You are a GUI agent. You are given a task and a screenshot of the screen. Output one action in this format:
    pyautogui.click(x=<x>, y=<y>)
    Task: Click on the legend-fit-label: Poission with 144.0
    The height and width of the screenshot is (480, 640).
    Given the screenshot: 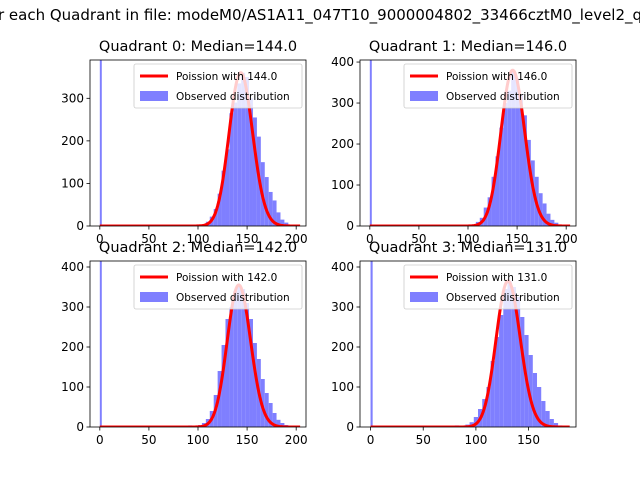 What is the action you would take?
    pyautogui.click(x=226, y=77)
    